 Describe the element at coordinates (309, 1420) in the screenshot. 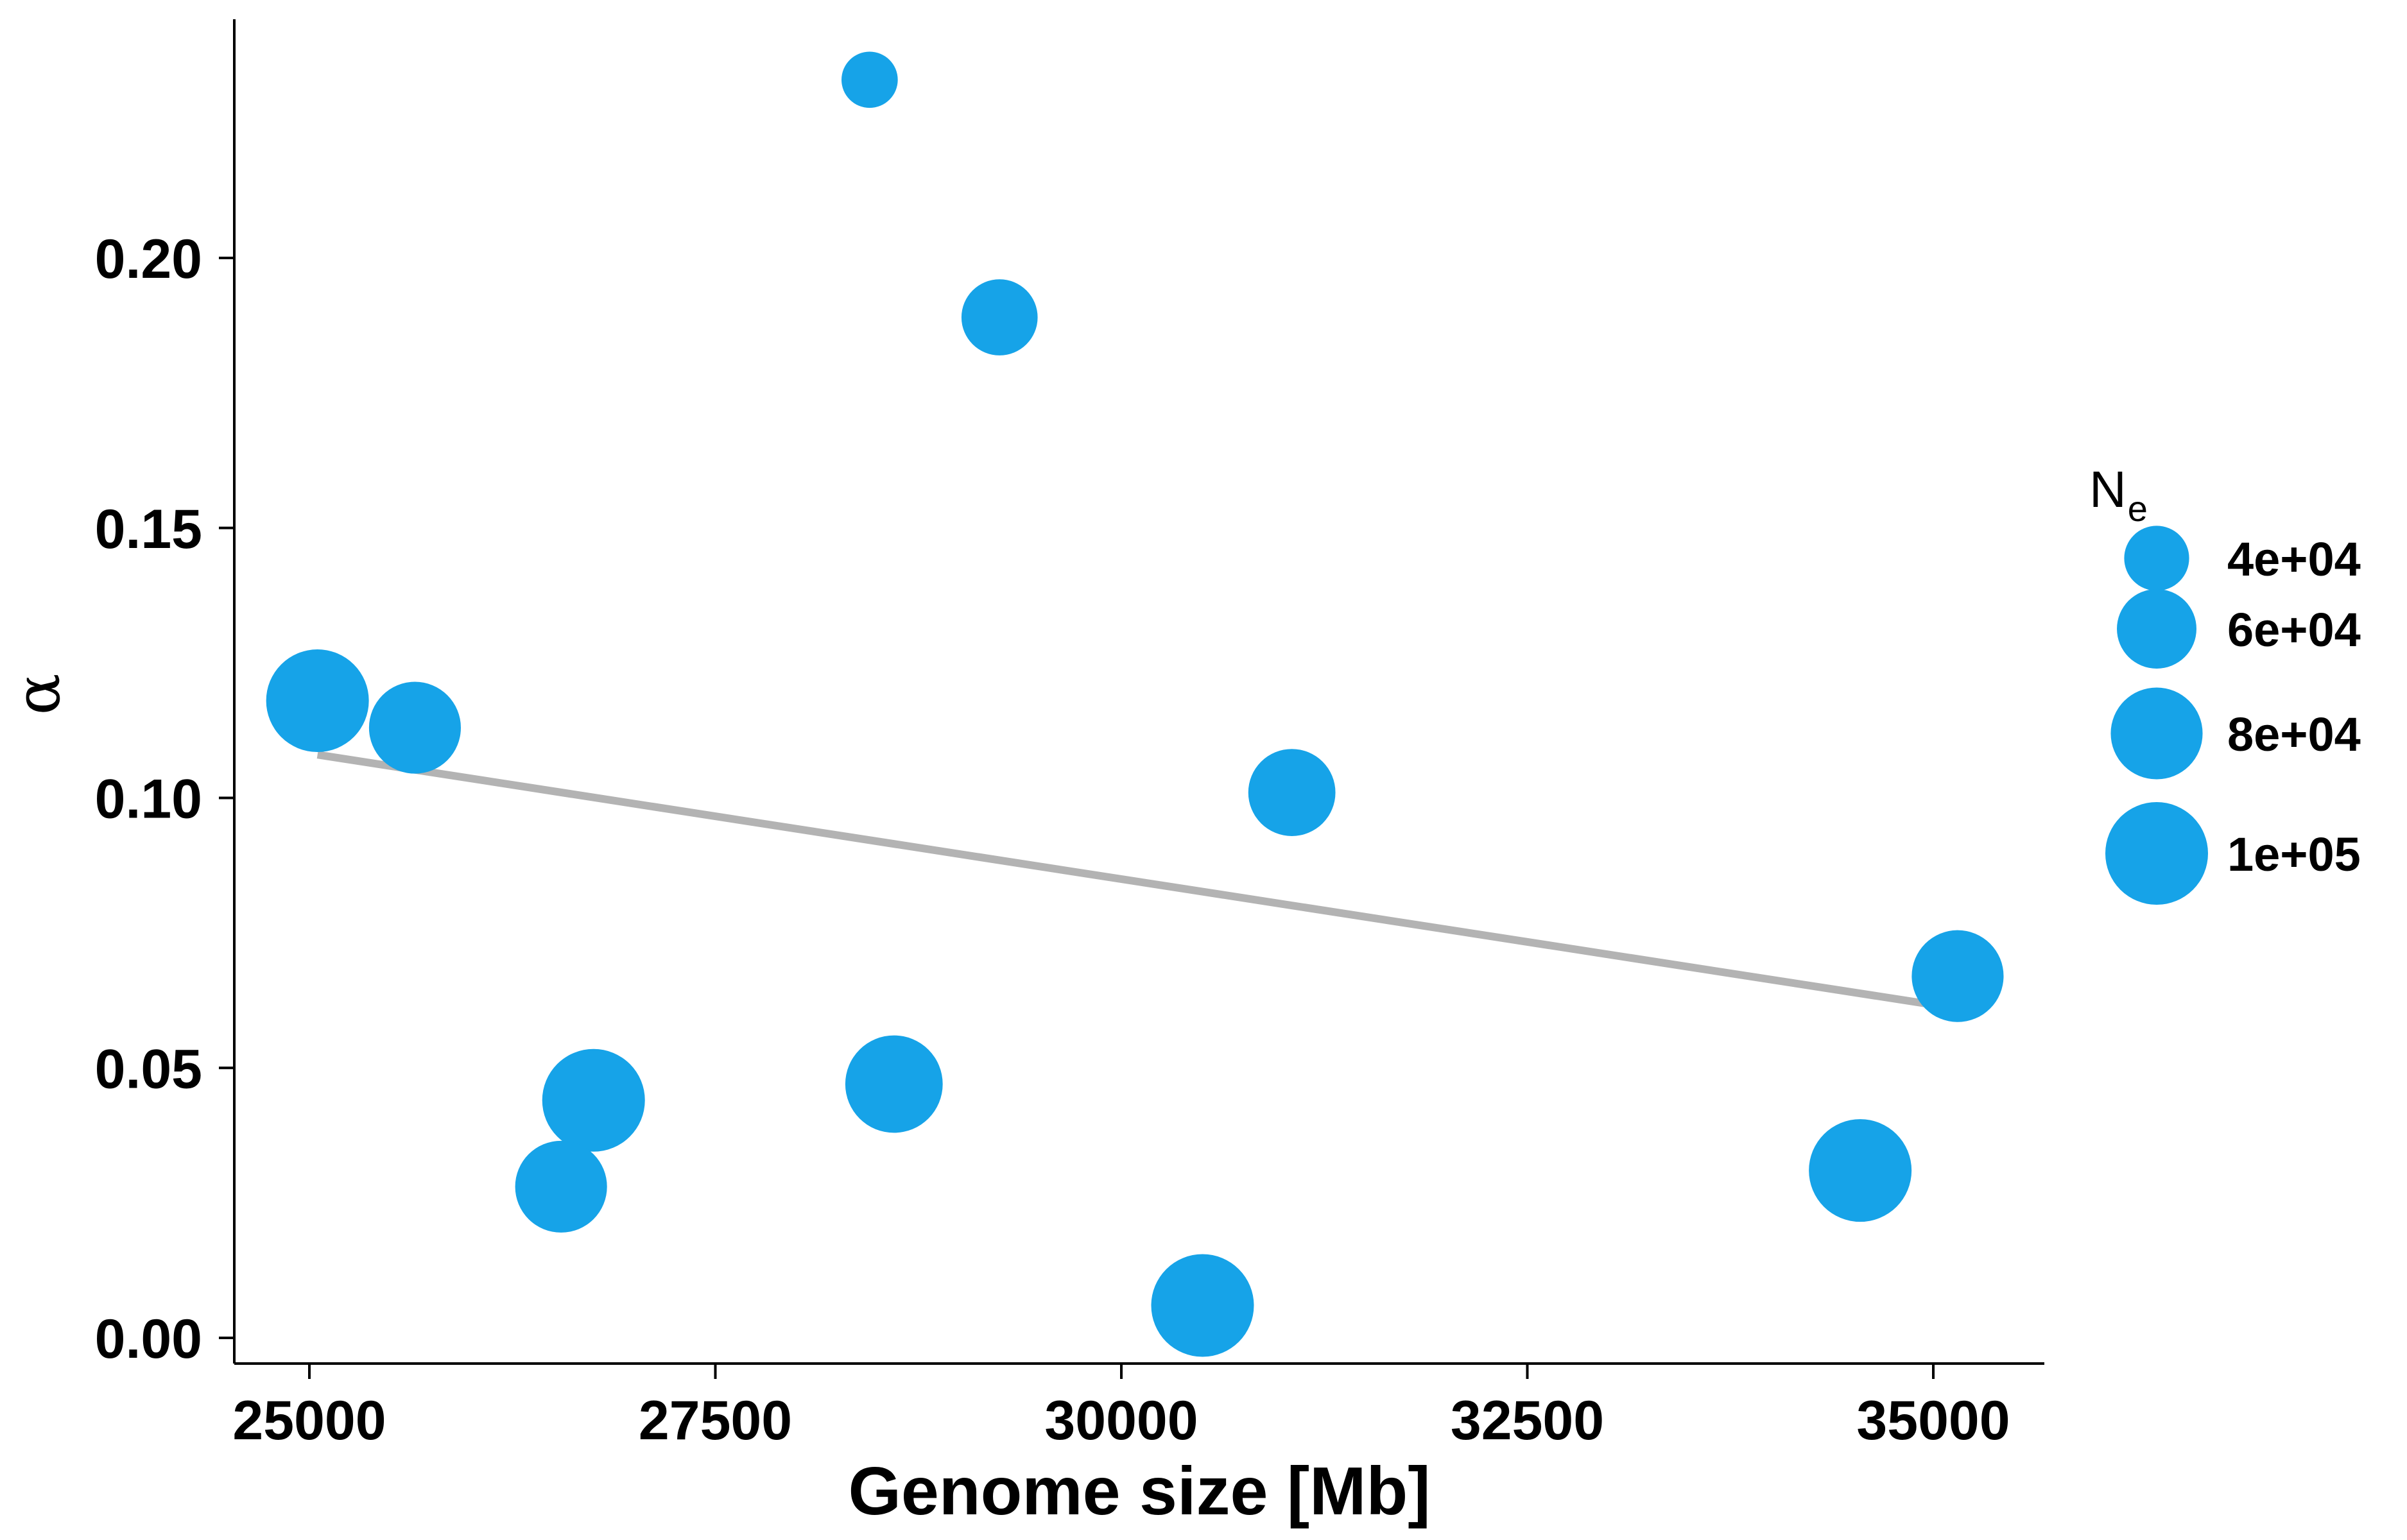

I see `x-tick-label: 25000` at that location.